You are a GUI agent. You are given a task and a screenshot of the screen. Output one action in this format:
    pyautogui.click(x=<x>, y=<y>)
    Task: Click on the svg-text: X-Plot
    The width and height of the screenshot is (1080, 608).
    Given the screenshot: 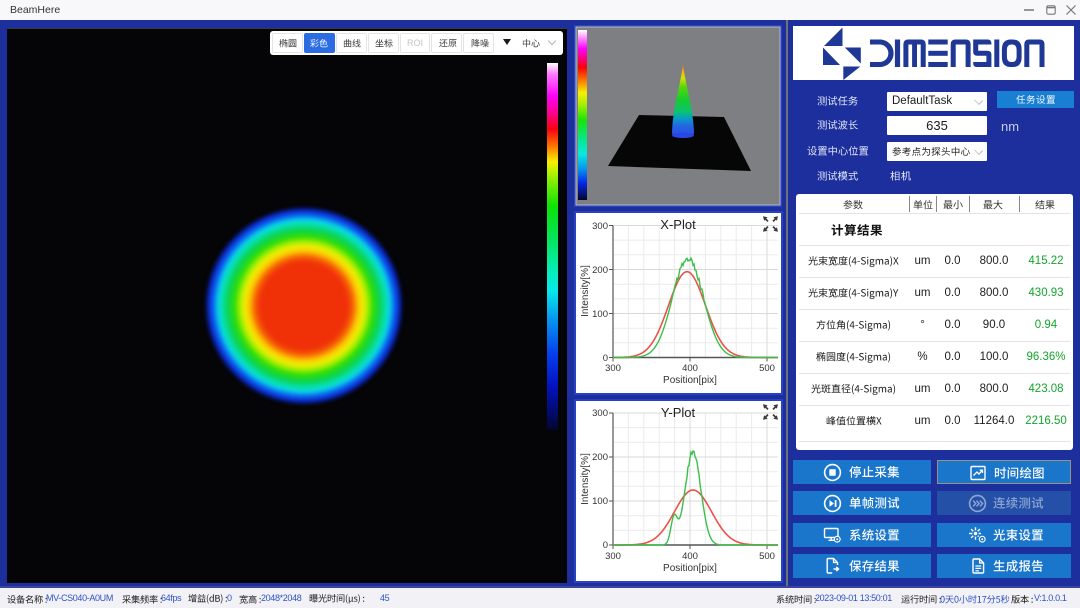 What is the action you would take?
    pyautogui.click(x=678, y=224)
    